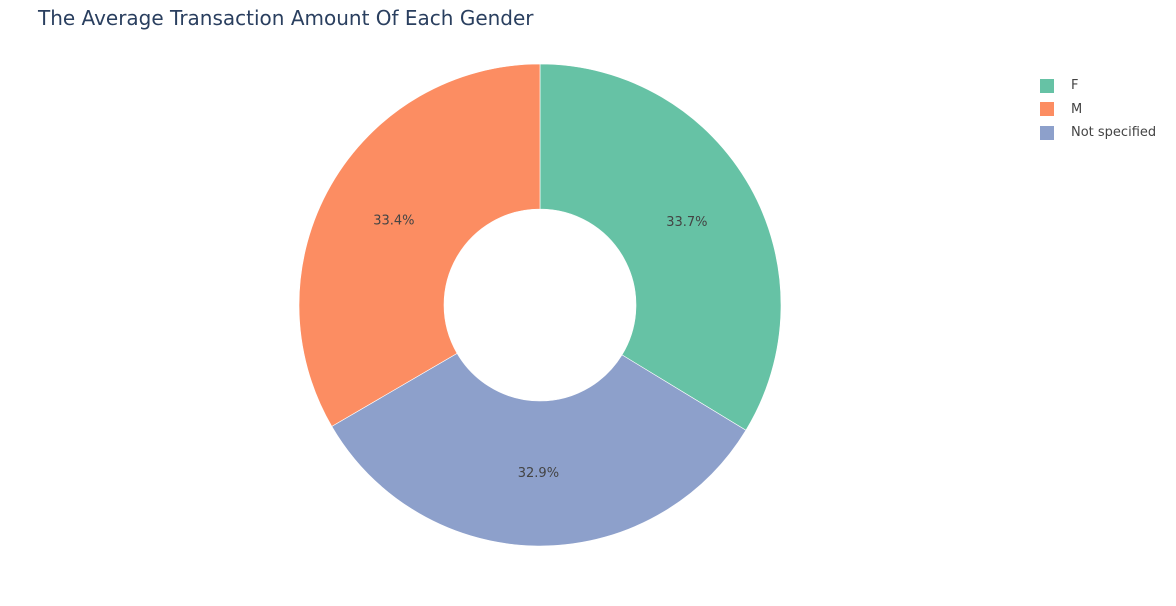 This screenshot has height=606, width=1176. Describe the element at coordinates (1114, 133) in the screenshot. I see `legend-label-not-specified: Not specified` at that location.